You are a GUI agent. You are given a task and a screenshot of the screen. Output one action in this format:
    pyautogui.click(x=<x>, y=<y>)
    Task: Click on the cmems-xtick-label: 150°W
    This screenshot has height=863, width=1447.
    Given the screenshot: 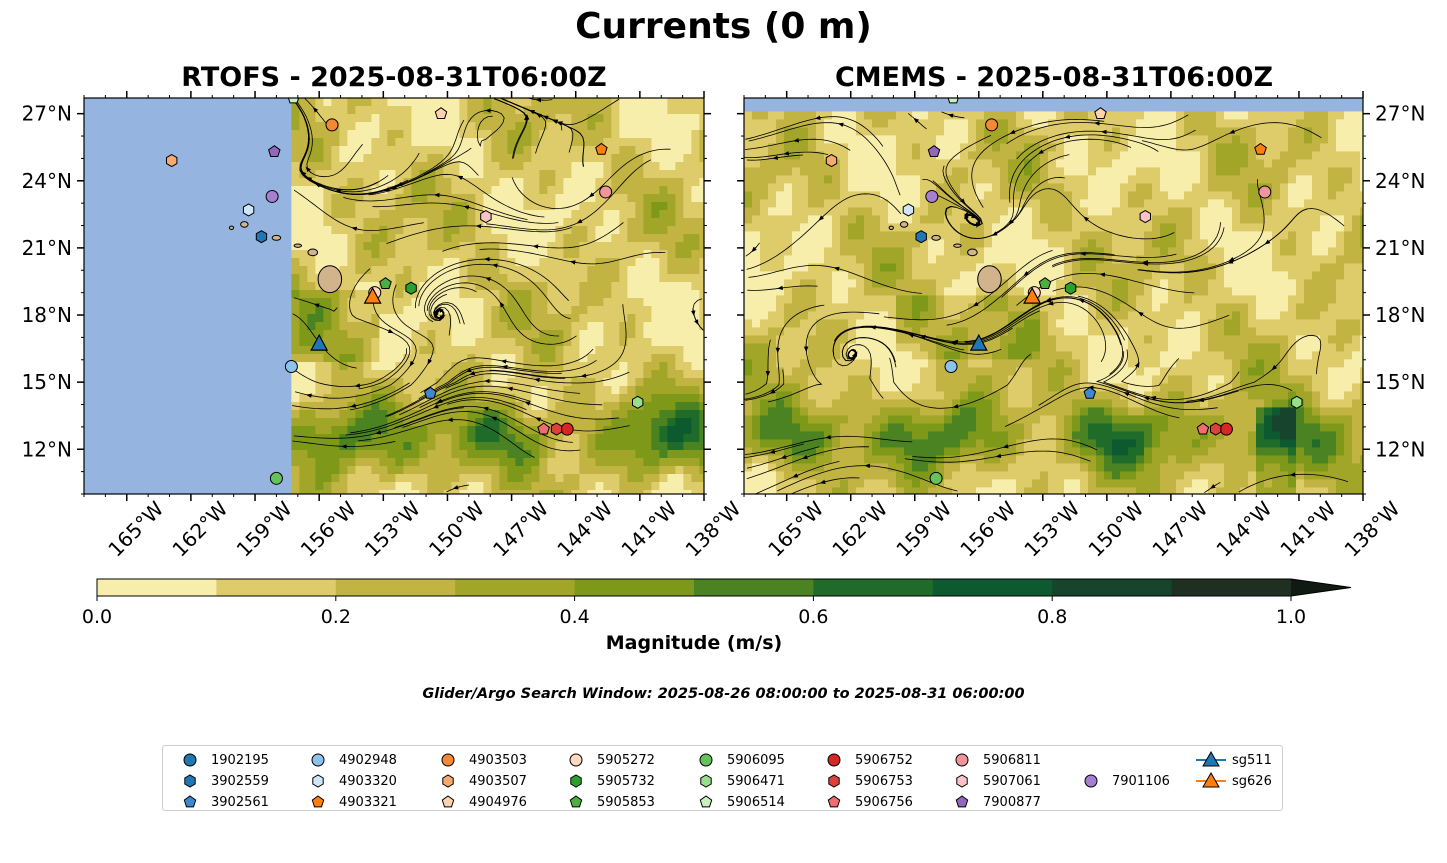 What is the action you would take?
    pyautogui.click(x=1115, y=528)
    